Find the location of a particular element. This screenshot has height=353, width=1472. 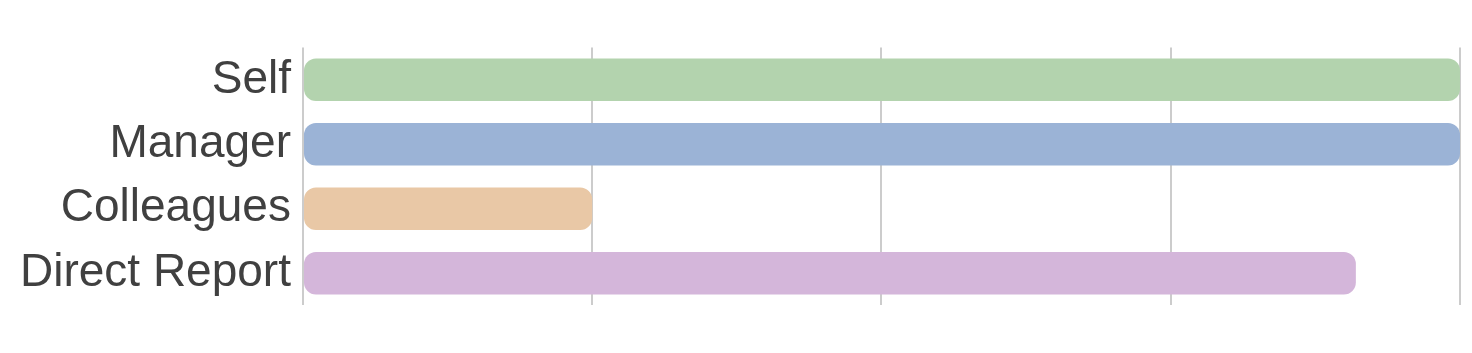

y-tick-label: Manager is located at coordinates (200, 140).